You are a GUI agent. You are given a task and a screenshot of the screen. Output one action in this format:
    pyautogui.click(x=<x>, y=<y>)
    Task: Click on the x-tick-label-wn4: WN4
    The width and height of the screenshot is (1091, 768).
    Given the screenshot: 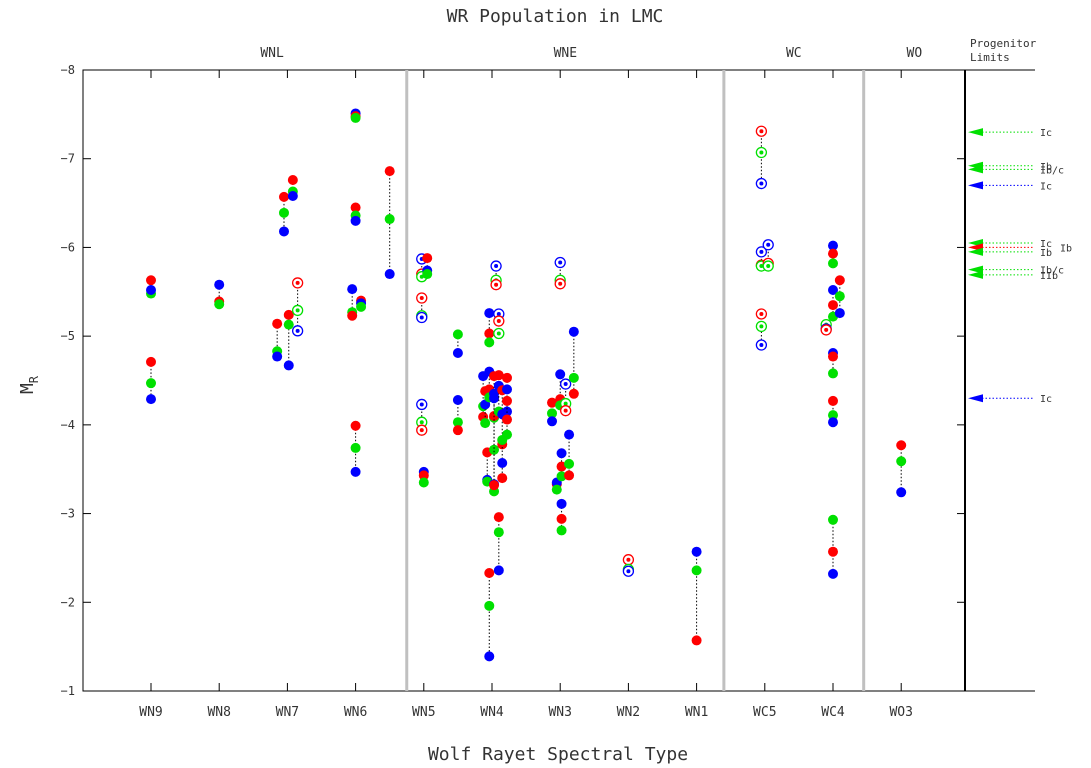 What is the action you would take?
    pyautogui.click(x=492, y=712)
    